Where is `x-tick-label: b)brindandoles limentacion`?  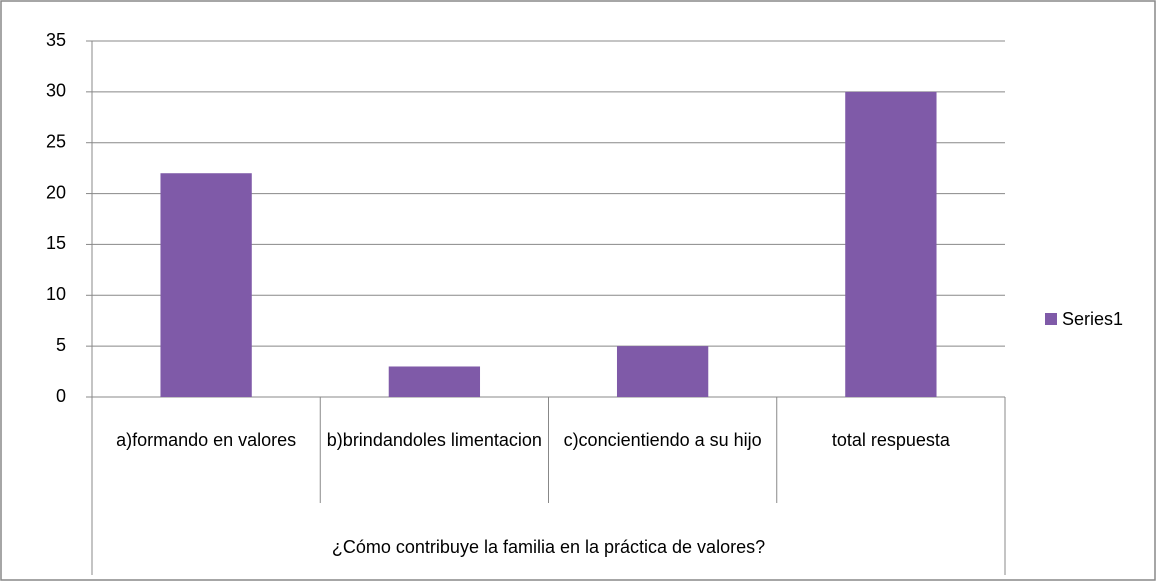
x-tick-label: b)brindandoles limentacion is located at coordinates (434, 440).